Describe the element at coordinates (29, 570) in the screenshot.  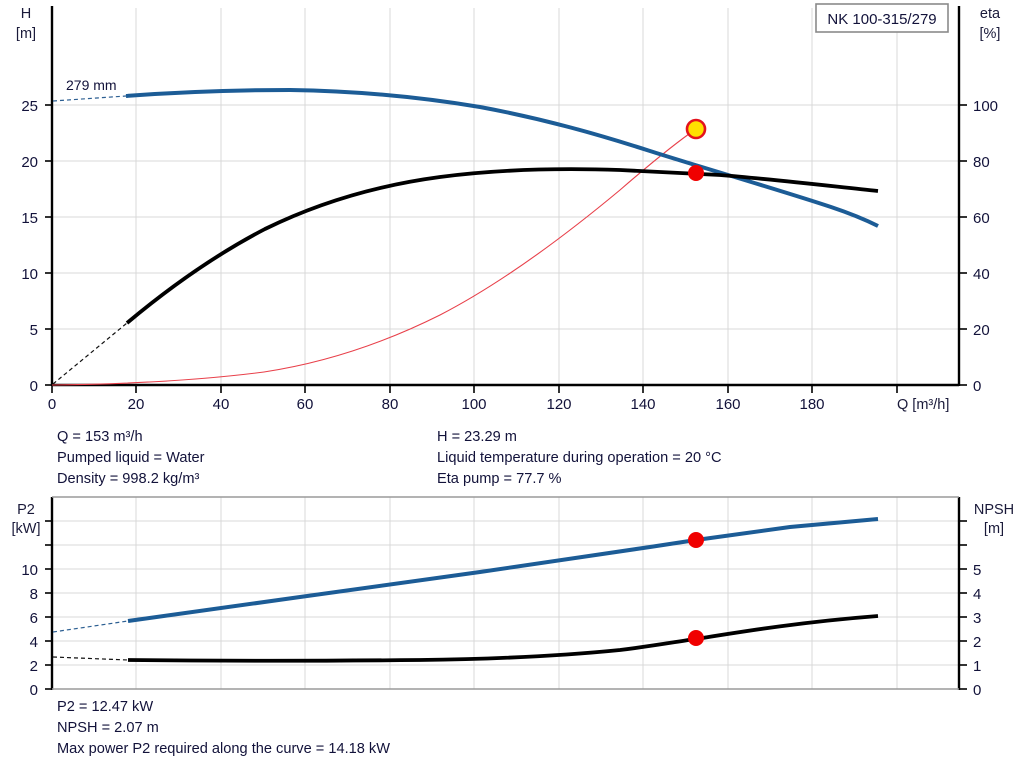
I see `p2-tick-10: 10` at that location.